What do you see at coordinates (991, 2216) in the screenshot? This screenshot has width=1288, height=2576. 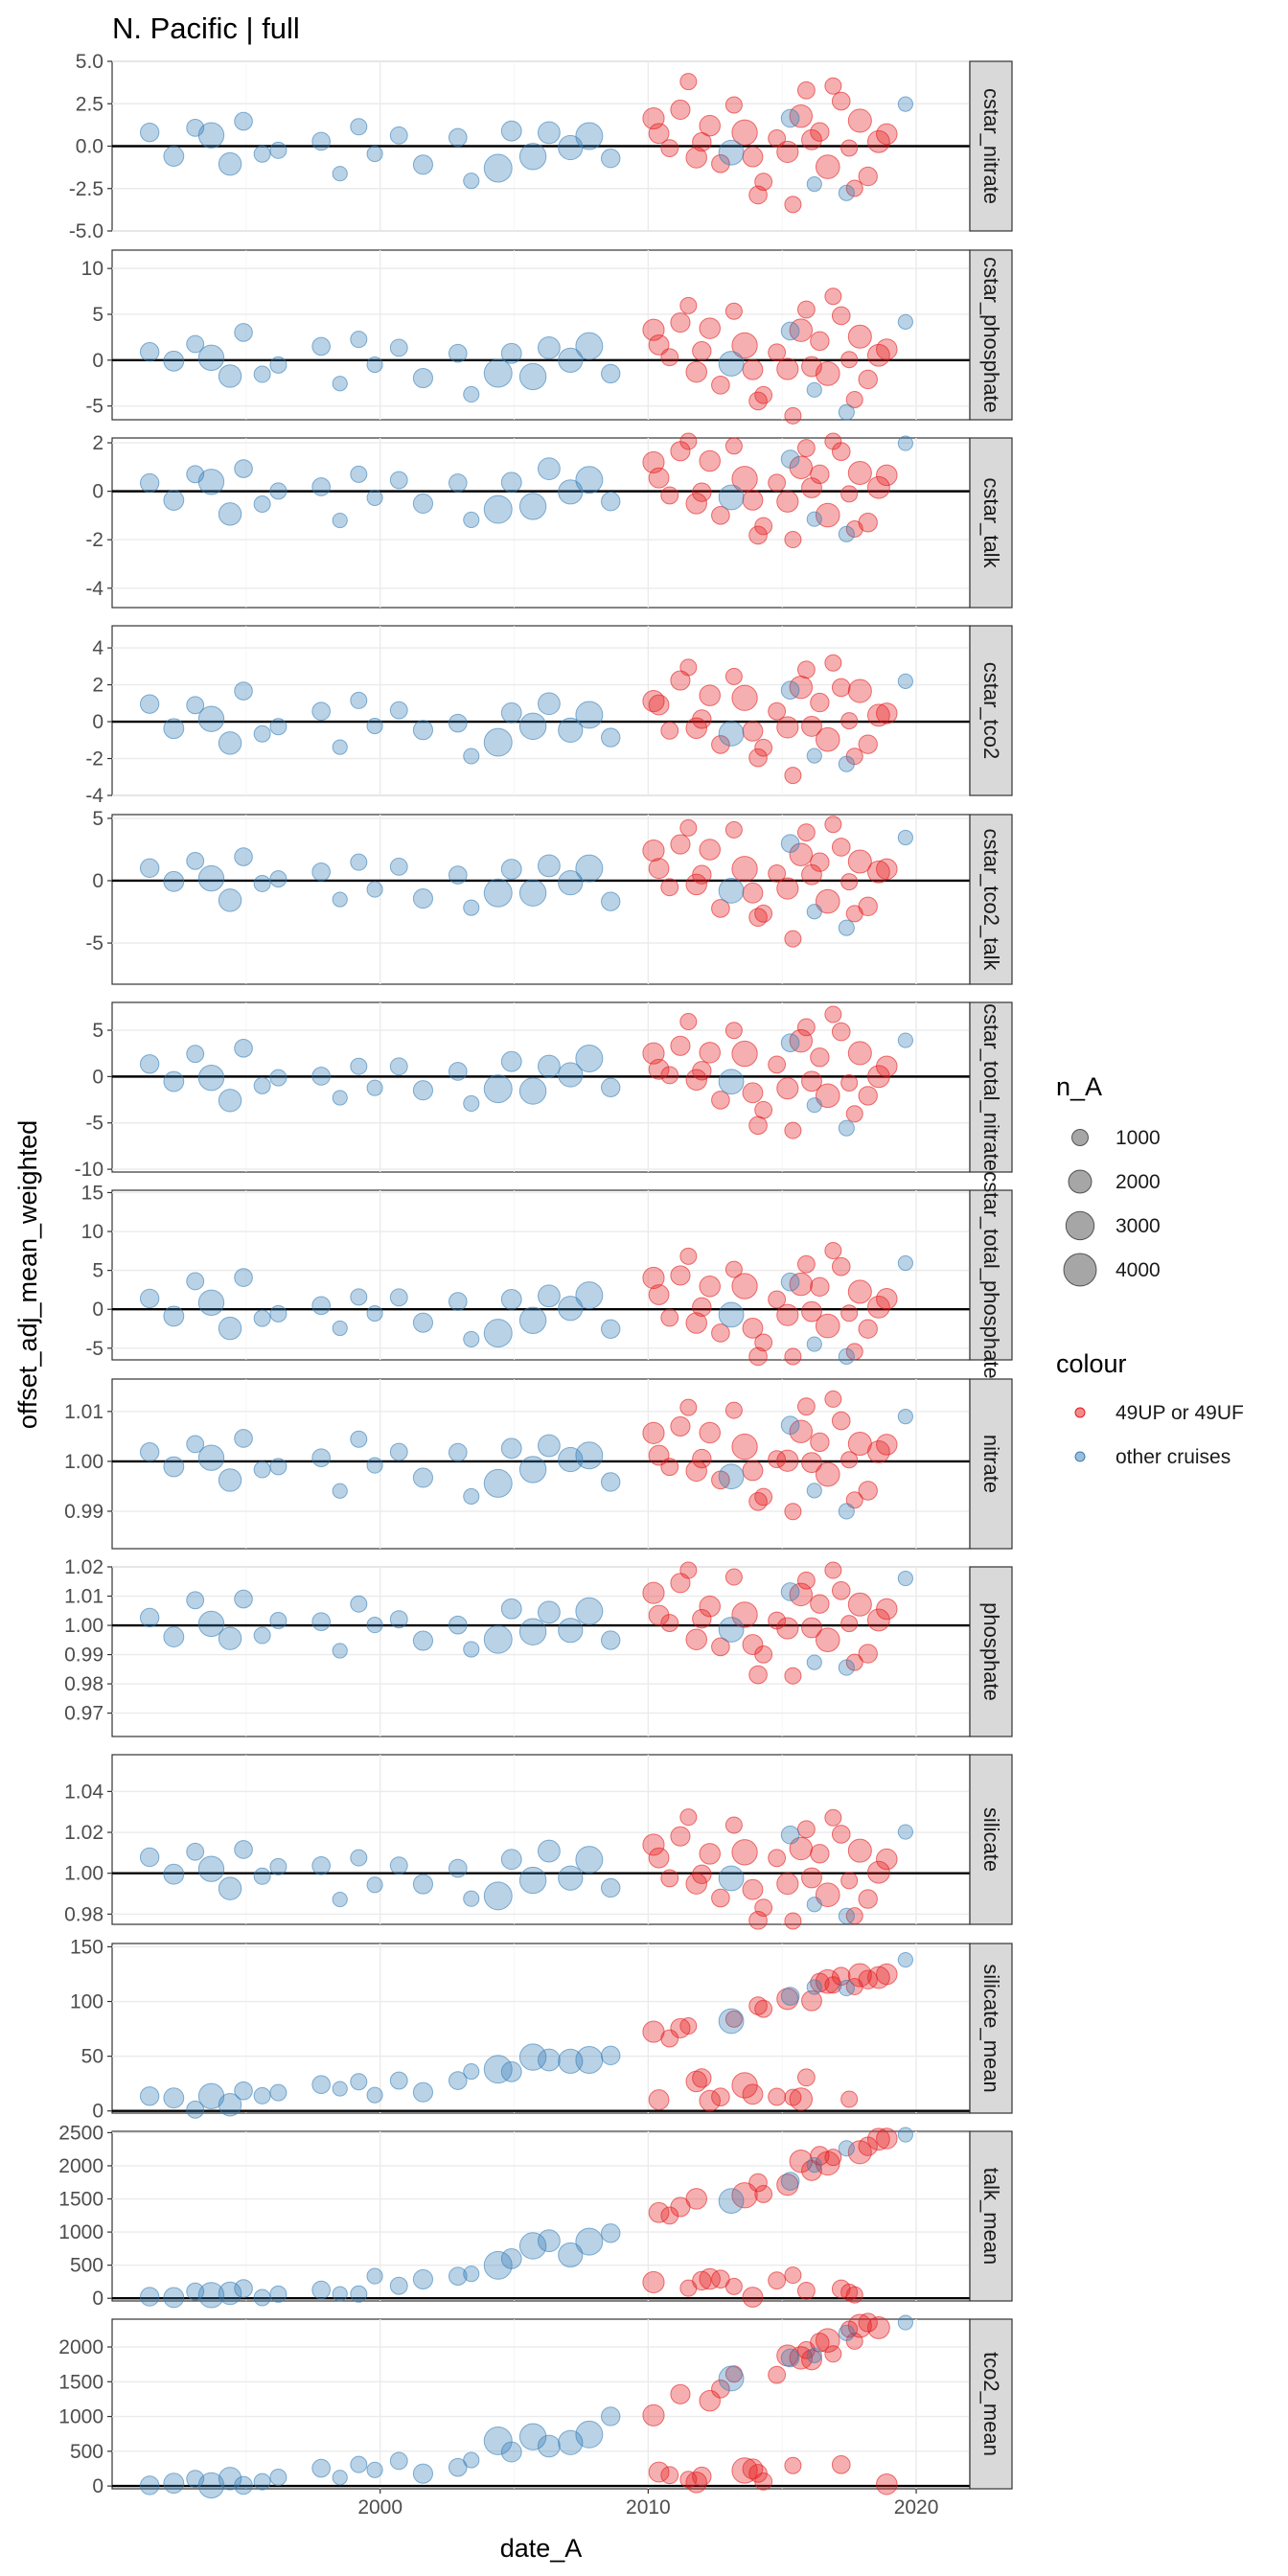 I see `facet-strip` at bounding box center [991, 2216].